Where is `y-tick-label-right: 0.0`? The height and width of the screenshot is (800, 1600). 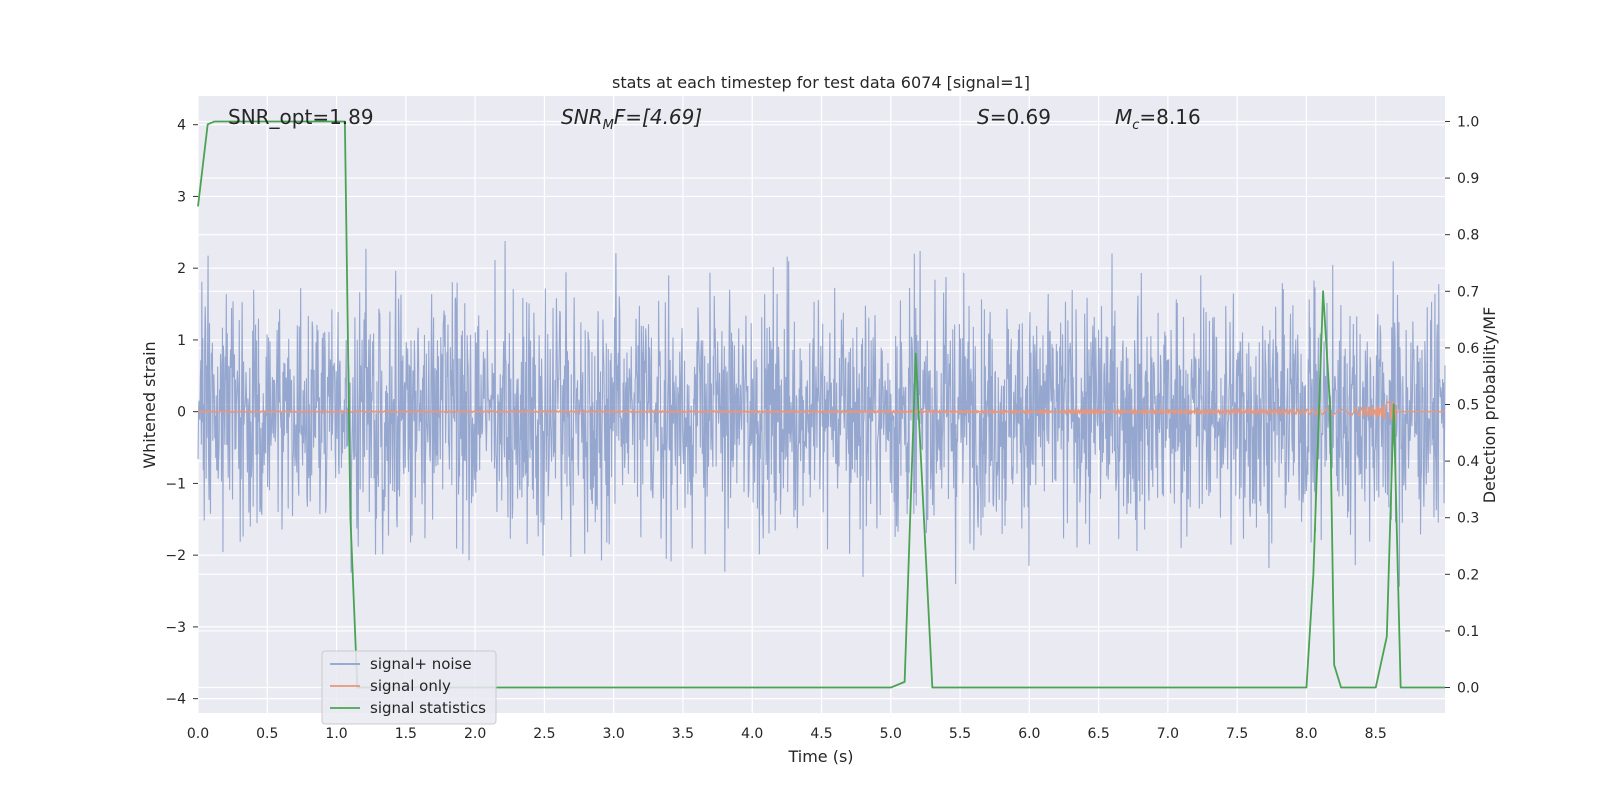 y-tick-label-right: 0.0 is located at coordinates (1468, 689).